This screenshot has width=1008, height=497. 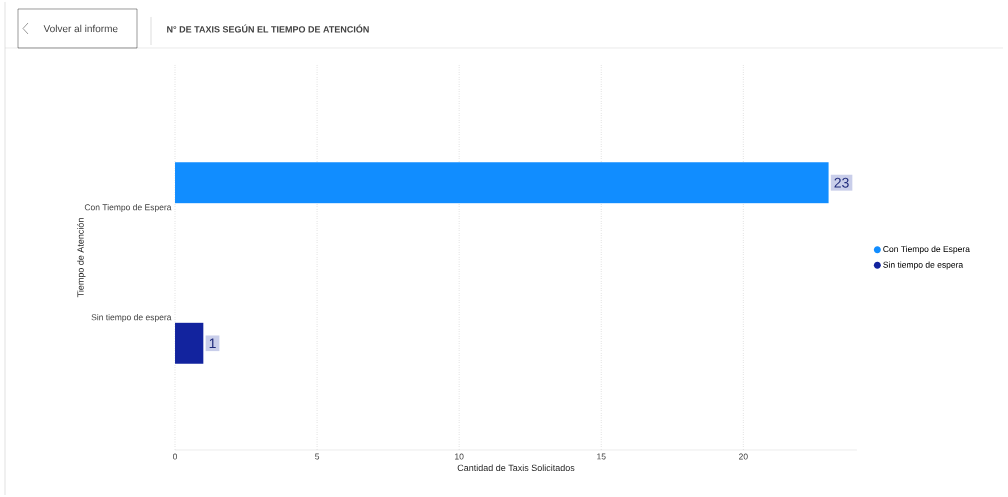 What do you see at coordinates (317, 456) in the screenshot?
I see `x-tick-label: 5` at bounding box center [317, 456].